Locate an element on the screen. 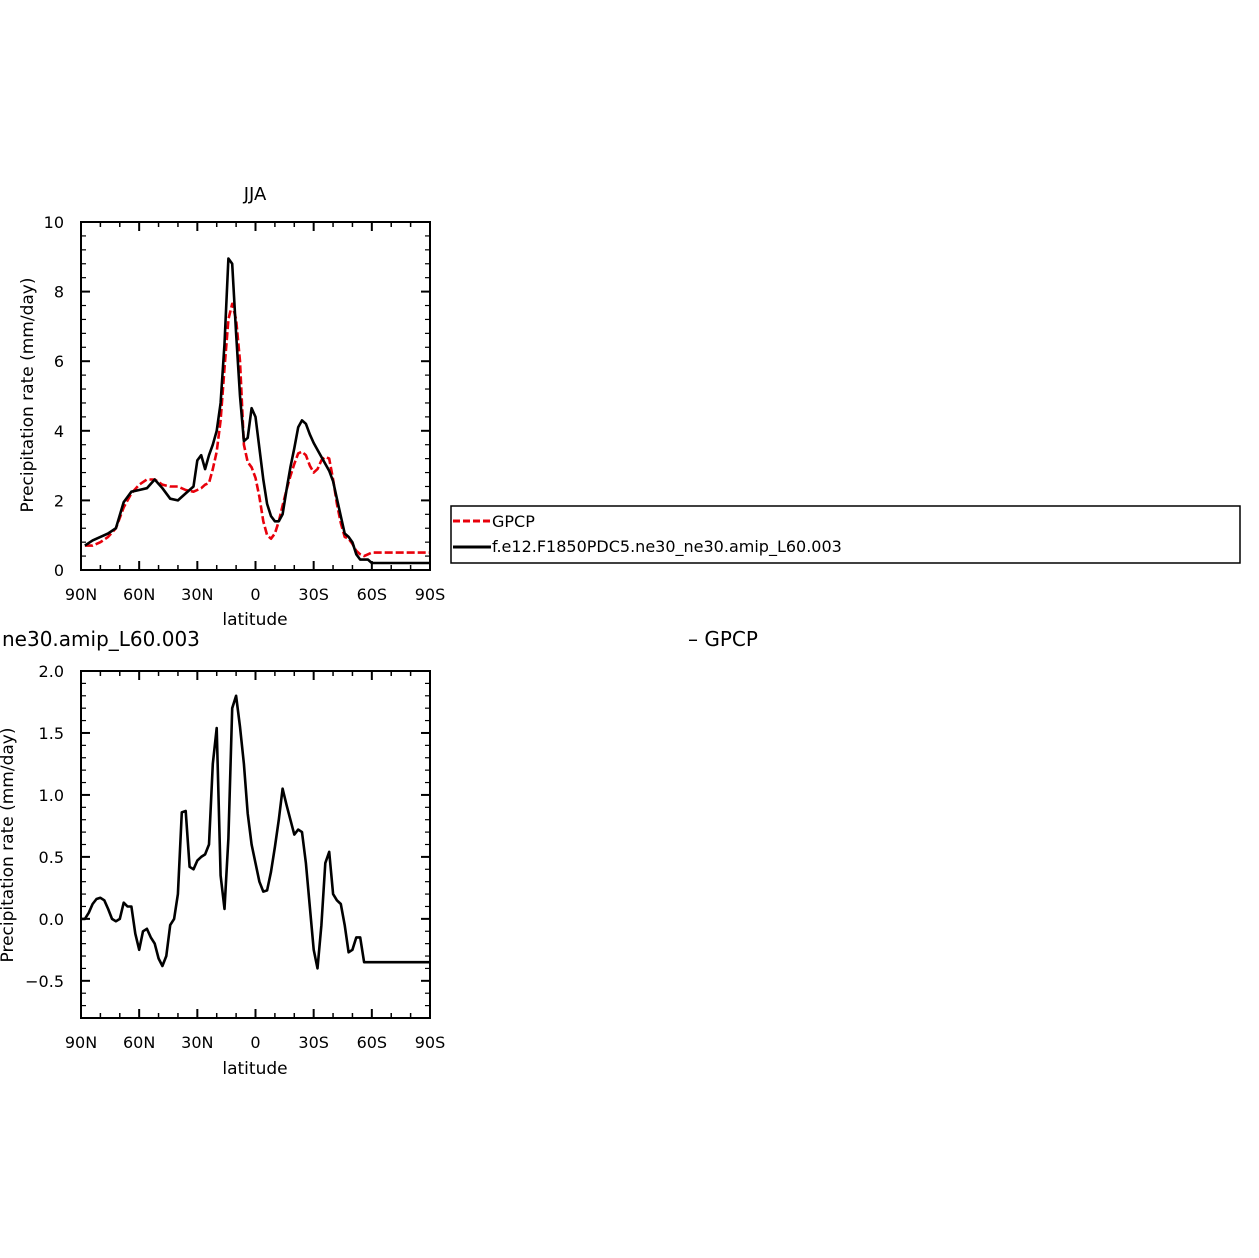 The height and width of the screenshot is (1258, 1259). bottom-y-tick-label: 0.0 is located at coordinates (51, 919).